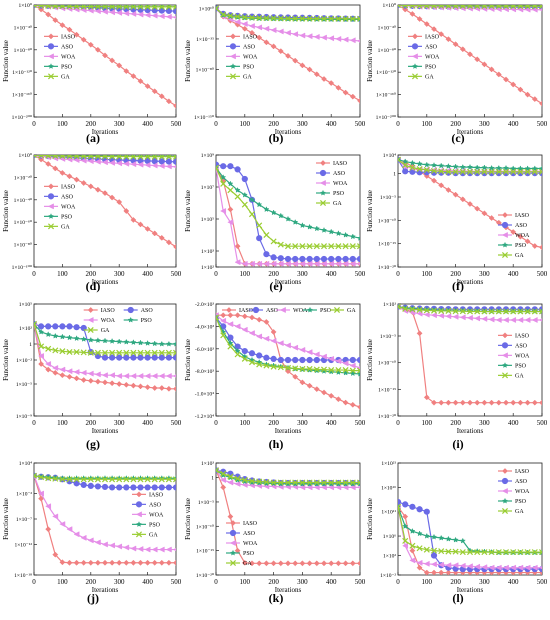 The image size is (550, 620). Describe the element at coordinates (25, 5) in the screenshot. I see `y-tick-label: 1×10⁰` at that location.